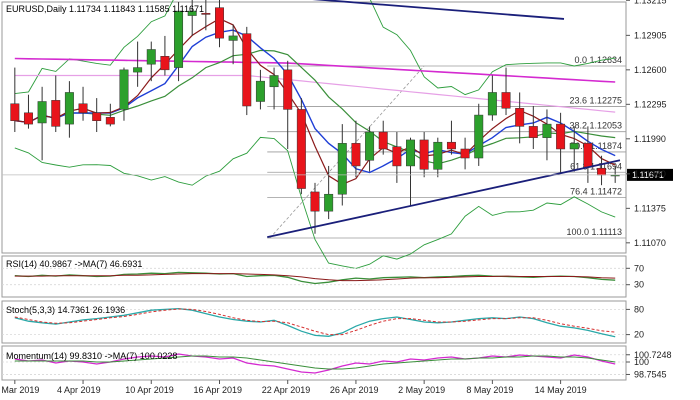  Describe the element at coordinates (421, 390) in the screenshot. I see `x-axis-label: 2 May 2019` at that location.